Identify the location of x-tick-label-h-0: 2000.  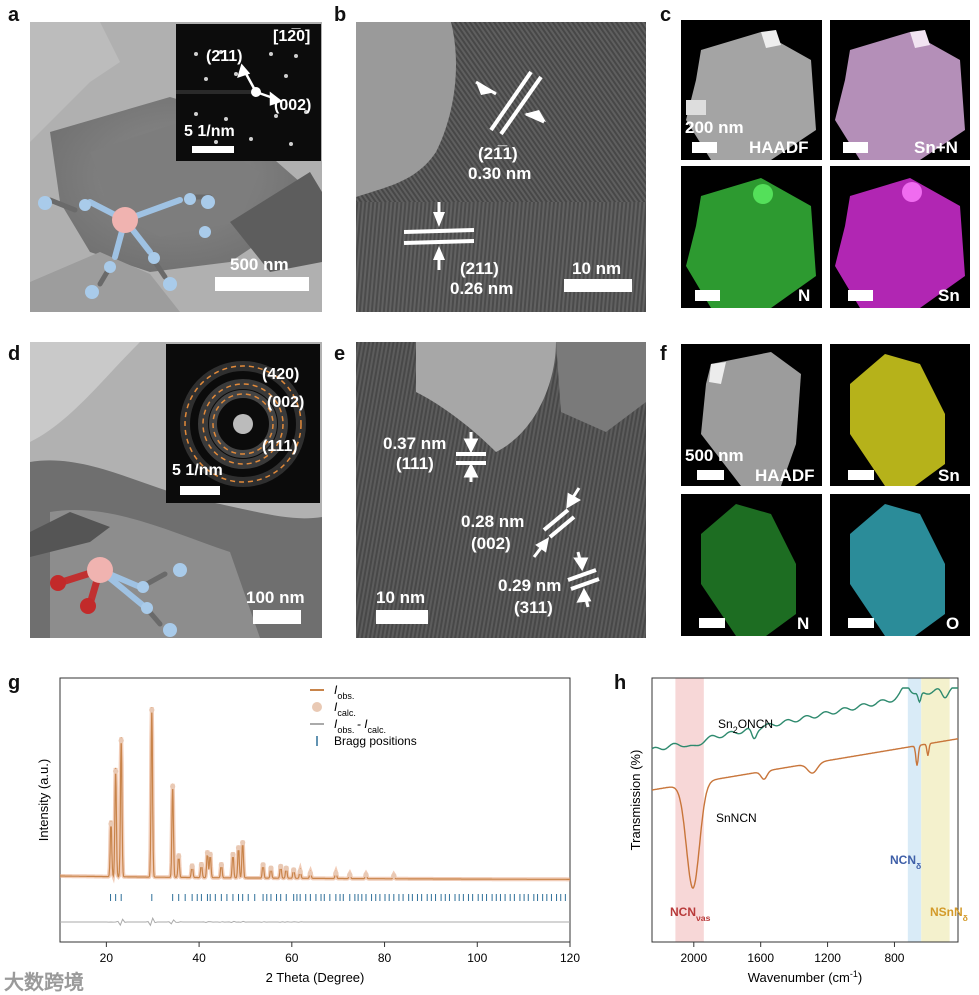
(693, 958).